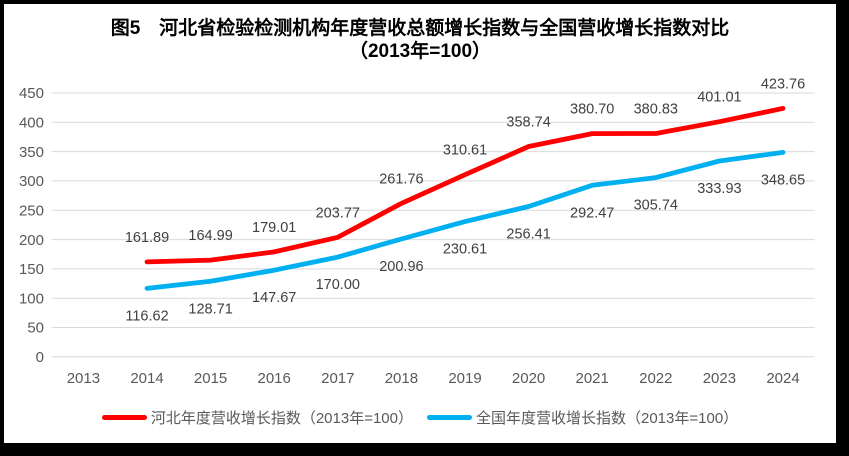 This screenshot has height=456, width=849. I want to click on y-axis-tick-label: 450, so click(31, 93).